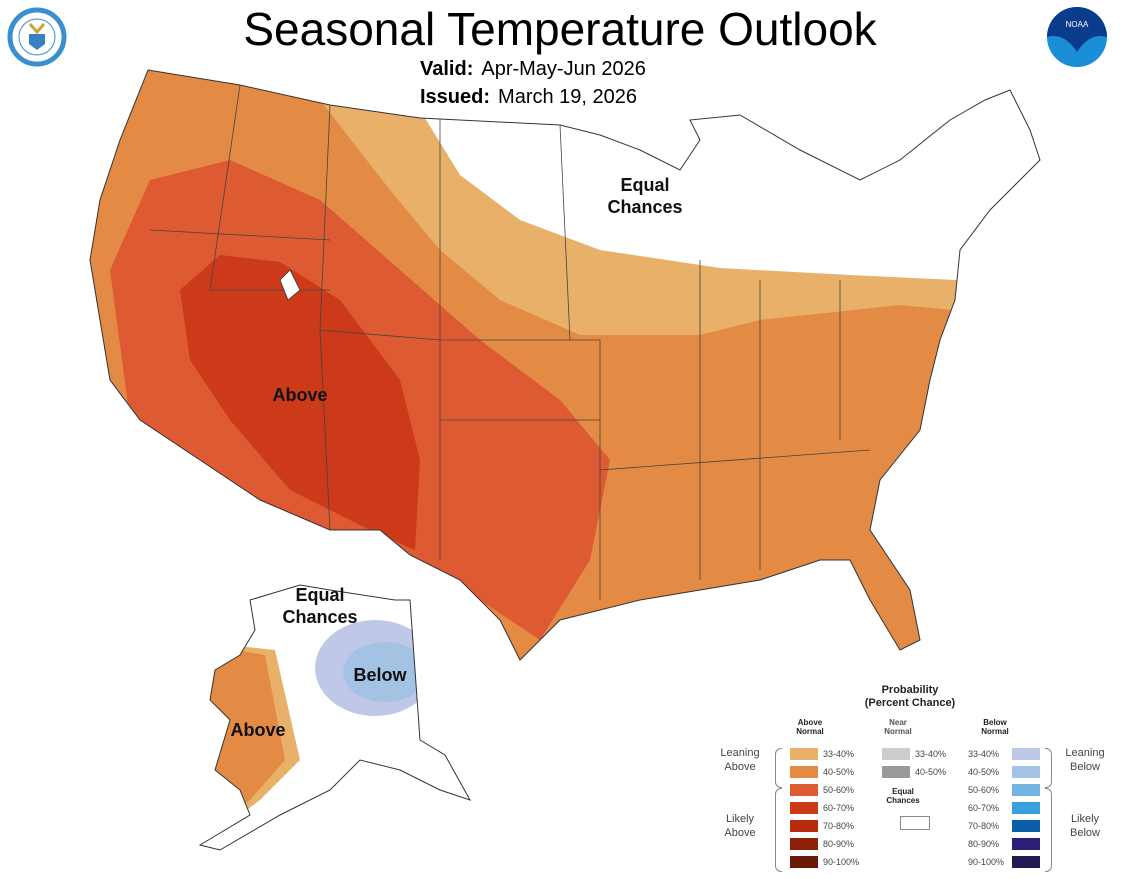 The image size is (1140, 879). I want to click on leaning-below-brace, so click(1048, 768).